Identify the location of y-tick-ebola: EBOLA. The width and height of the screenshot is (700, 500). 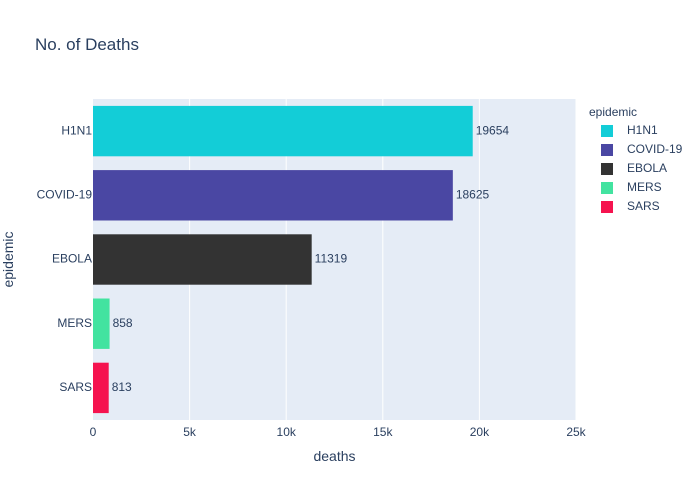
(72, 259).